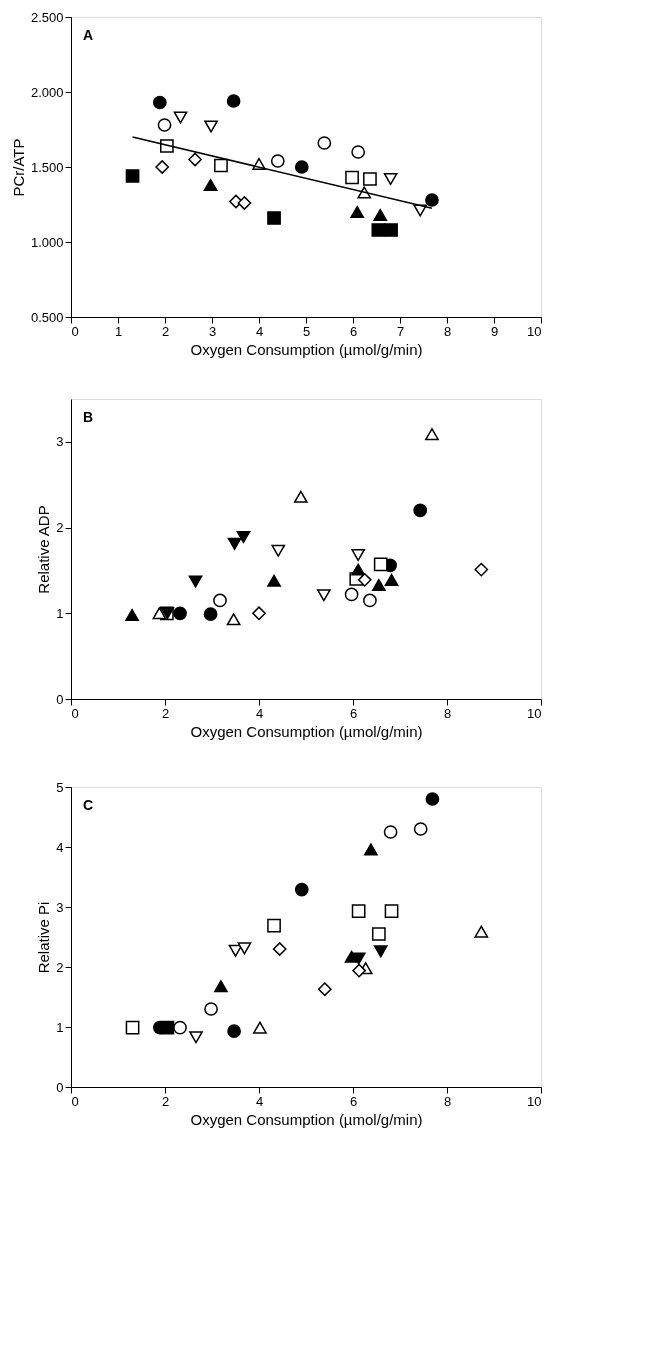 The height and width of the screenshot is (1360, 655). I want to click on annotation: A, so click(88, 35).